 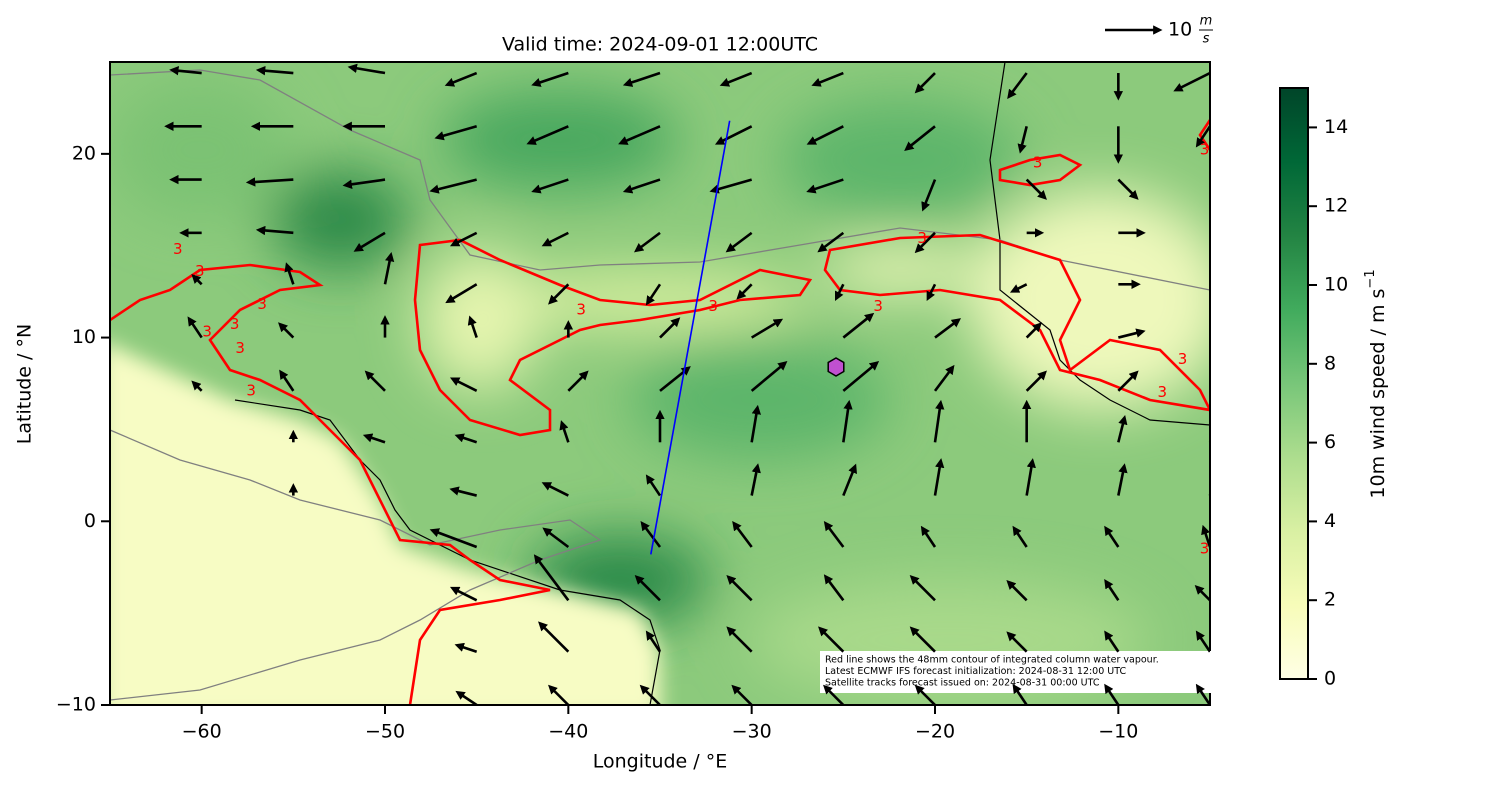 What do you see at coordinates (1336, 127) in the screenshot?
I see `colorbar-tick-label: 14` at bounding box center [1336, 127].